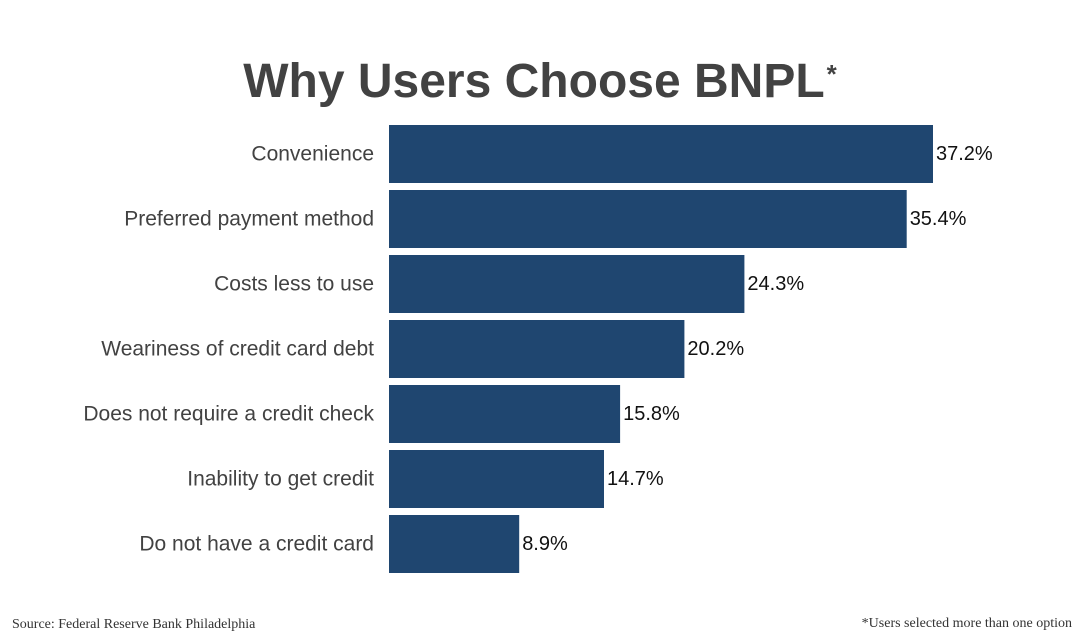 This screenshot has width=1080, height=643. Describe the element at coordinates (228, 414) in the screenshot. I see `category-label-4: Does not require a credit check` at that location.